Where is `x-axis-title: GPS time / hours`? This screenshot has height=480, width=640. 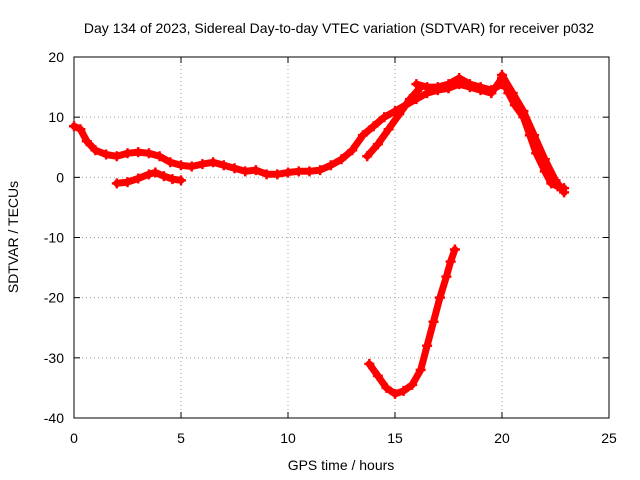
x-axis-title: GPS time / hours is located at coordinates (341, 465).